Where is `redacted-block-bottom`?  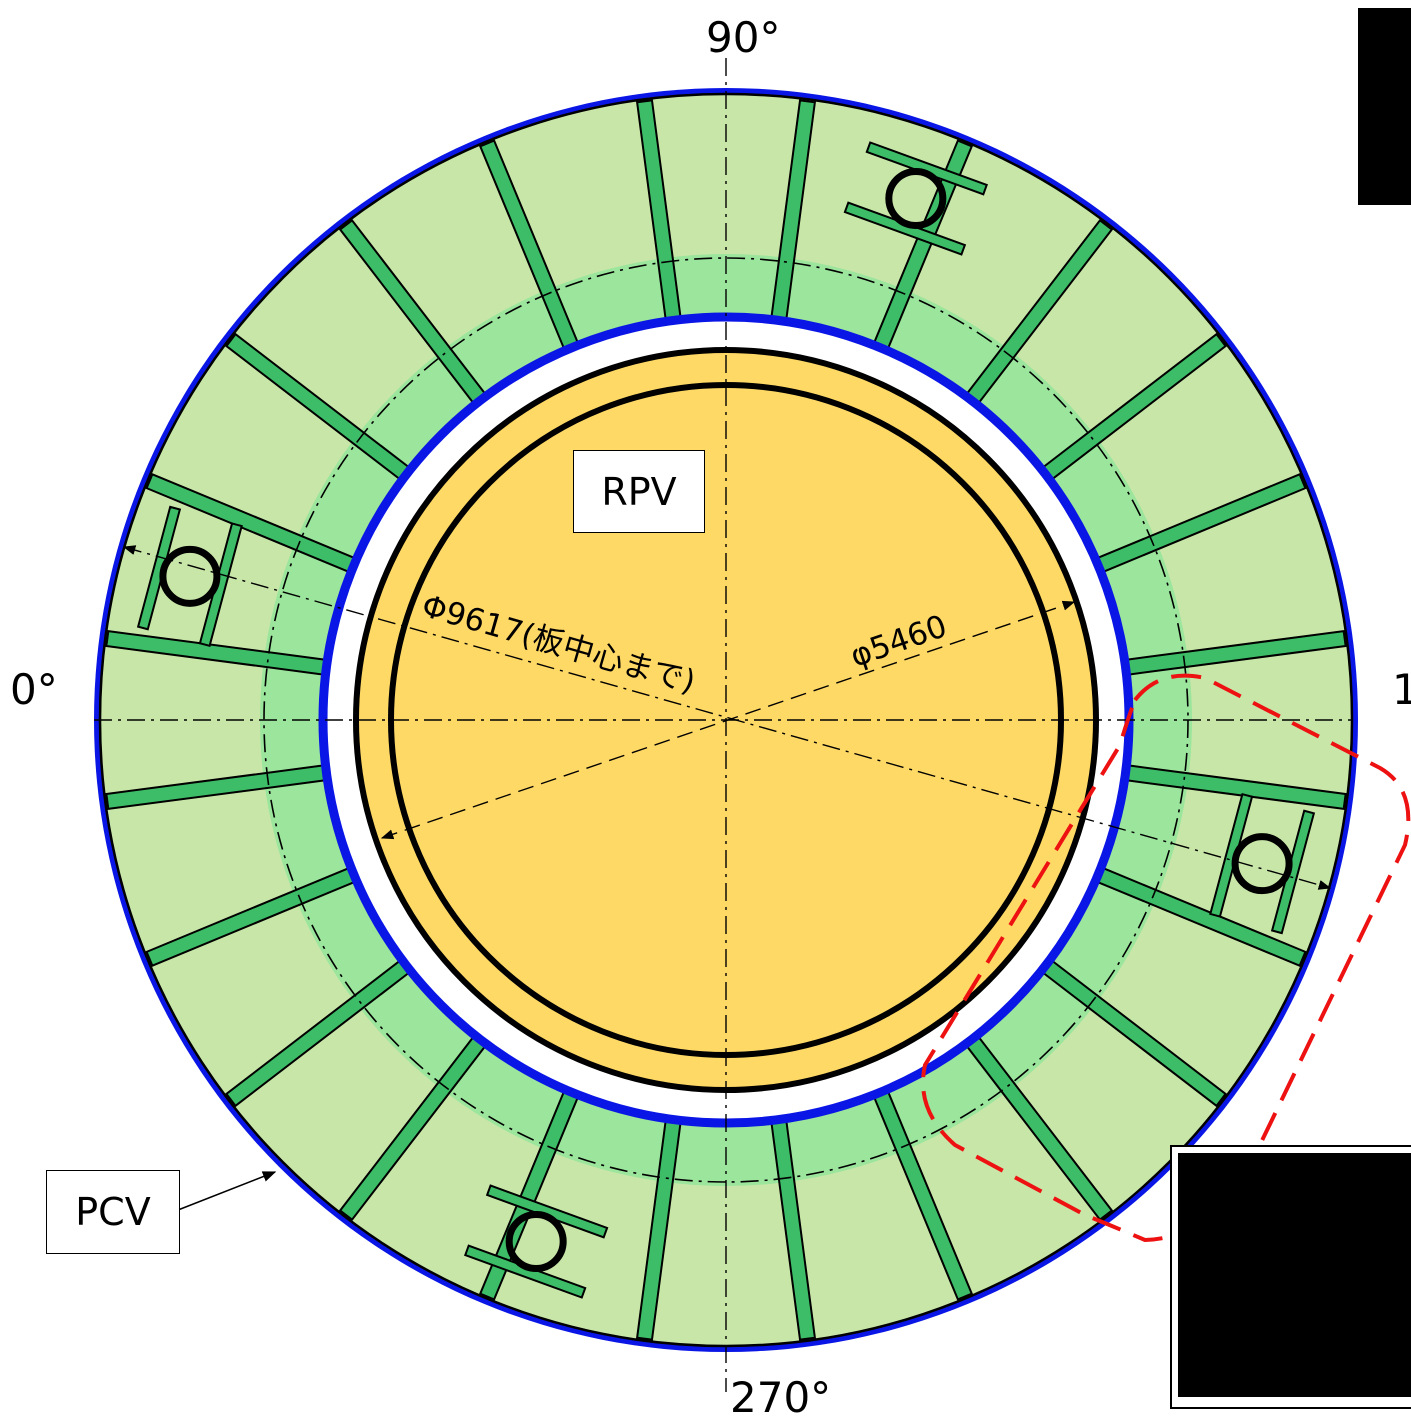 redacted-block-bottom is located at coordinates (1294, 1275).